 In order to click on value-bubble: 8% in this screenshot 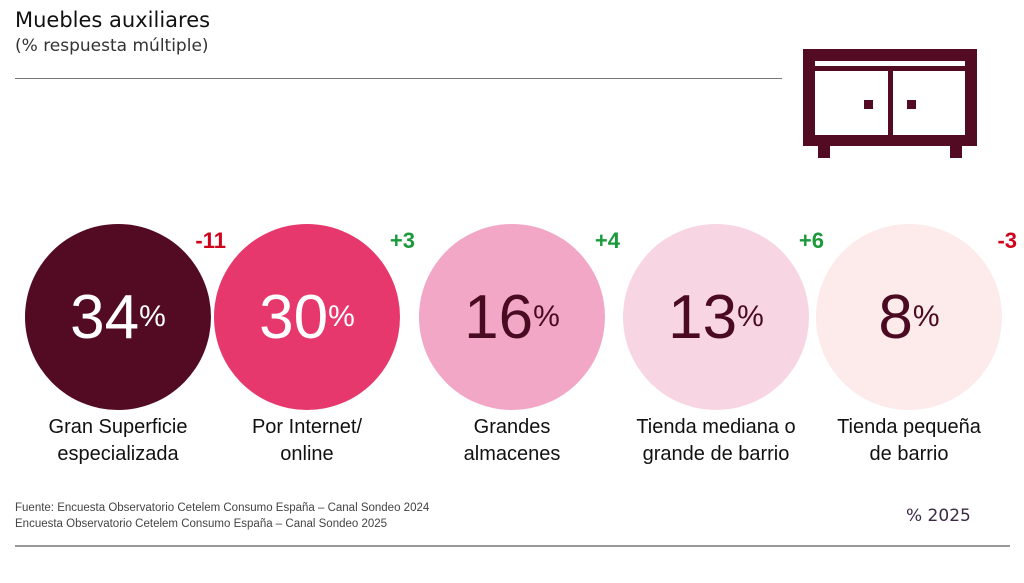, I will do `click(909, 317)`.